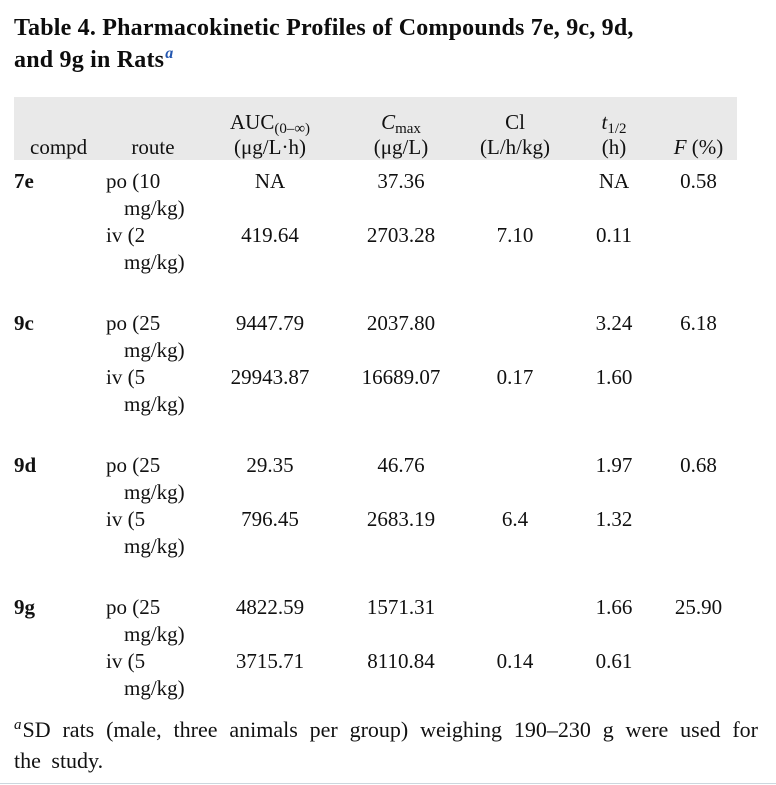 The width and height of the screenshot is (776, 785). Describe the element at coordinates (169, 53) in the screenshot. I see `title-footnote-marker: a` at that location.